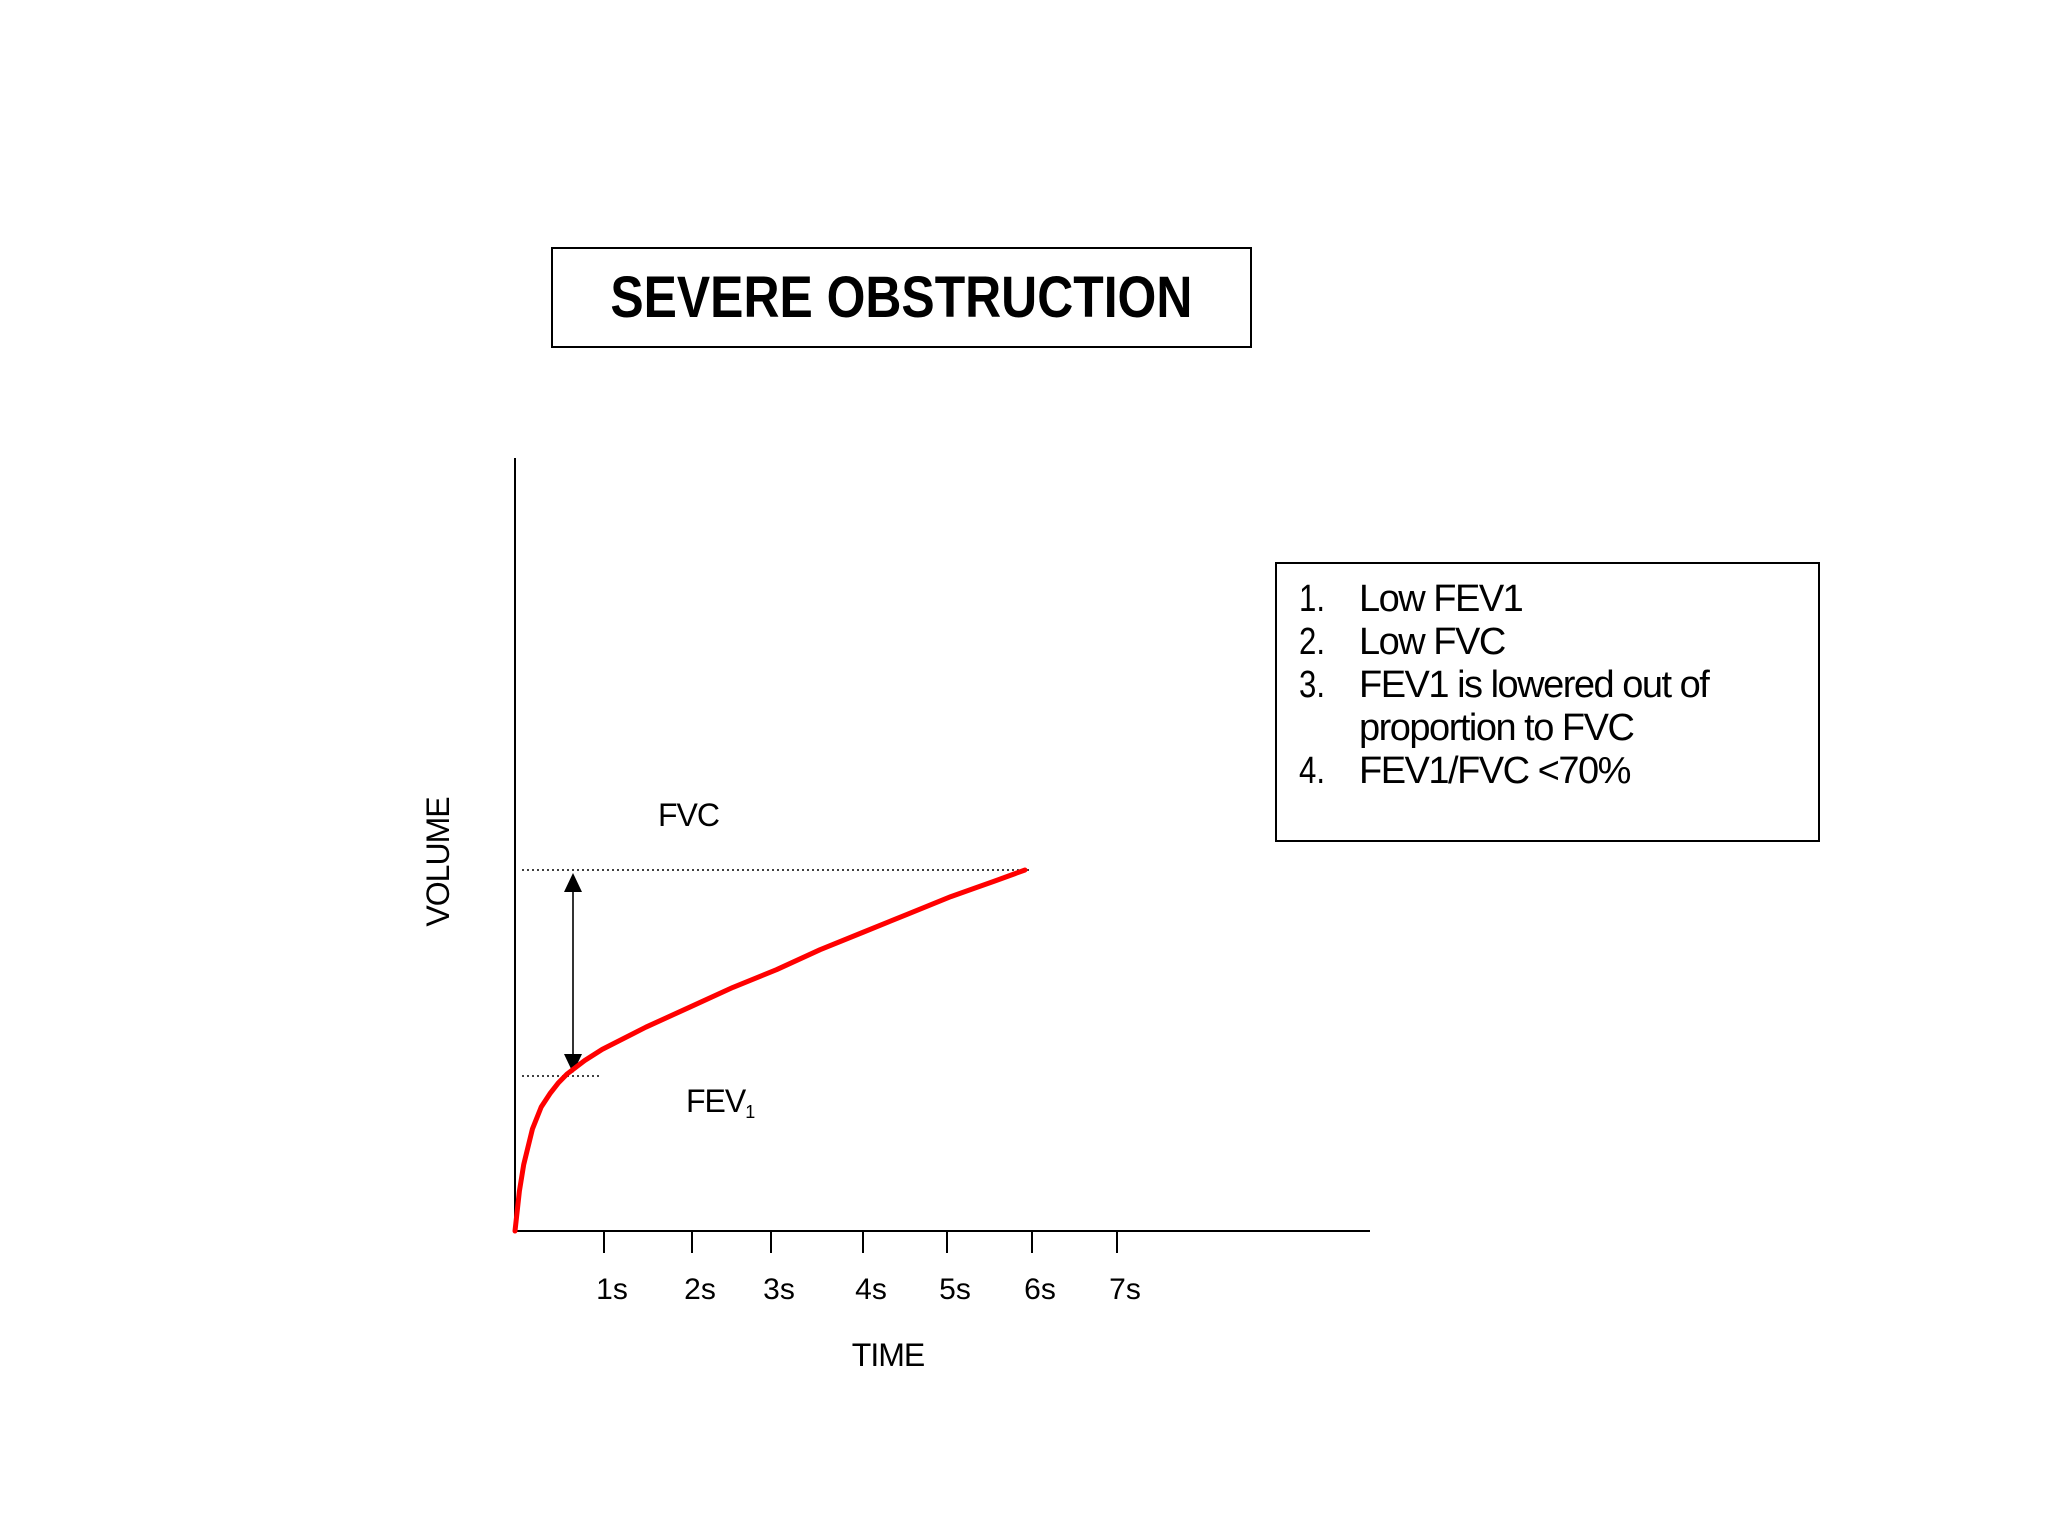 The height and width of the screenshot is (1536, 2048). Describe the element at coordinates (770, 1050) in the screenshot. I see `volume-curve` at that location.